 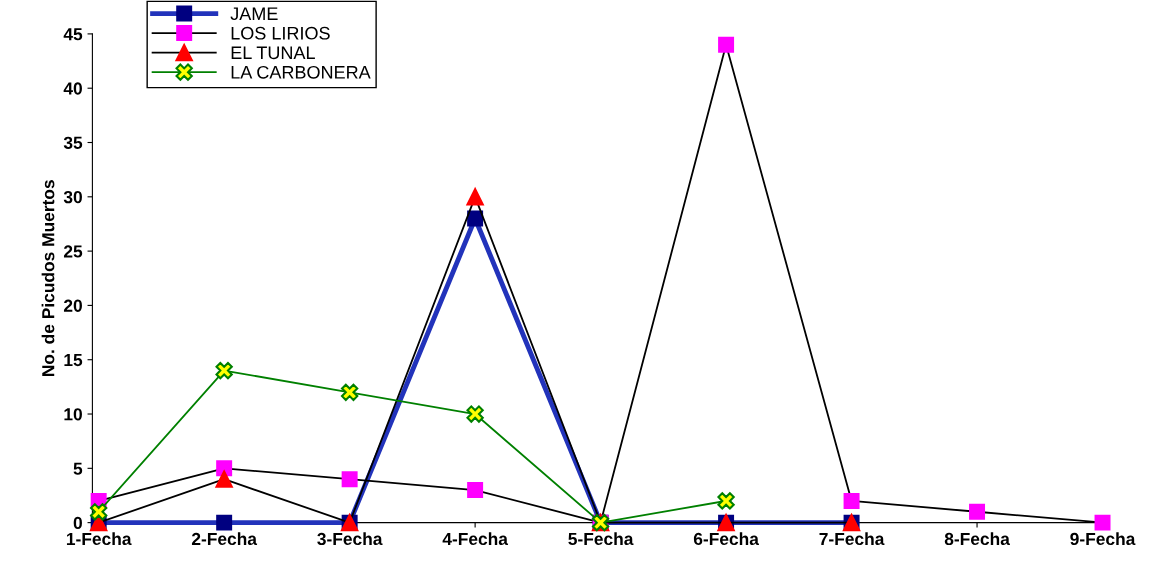 What do you see at coordinates (99, 539) in the screenshot?
I see `x-tick-label: 1-Fecha` at bounding box center [99, 539].